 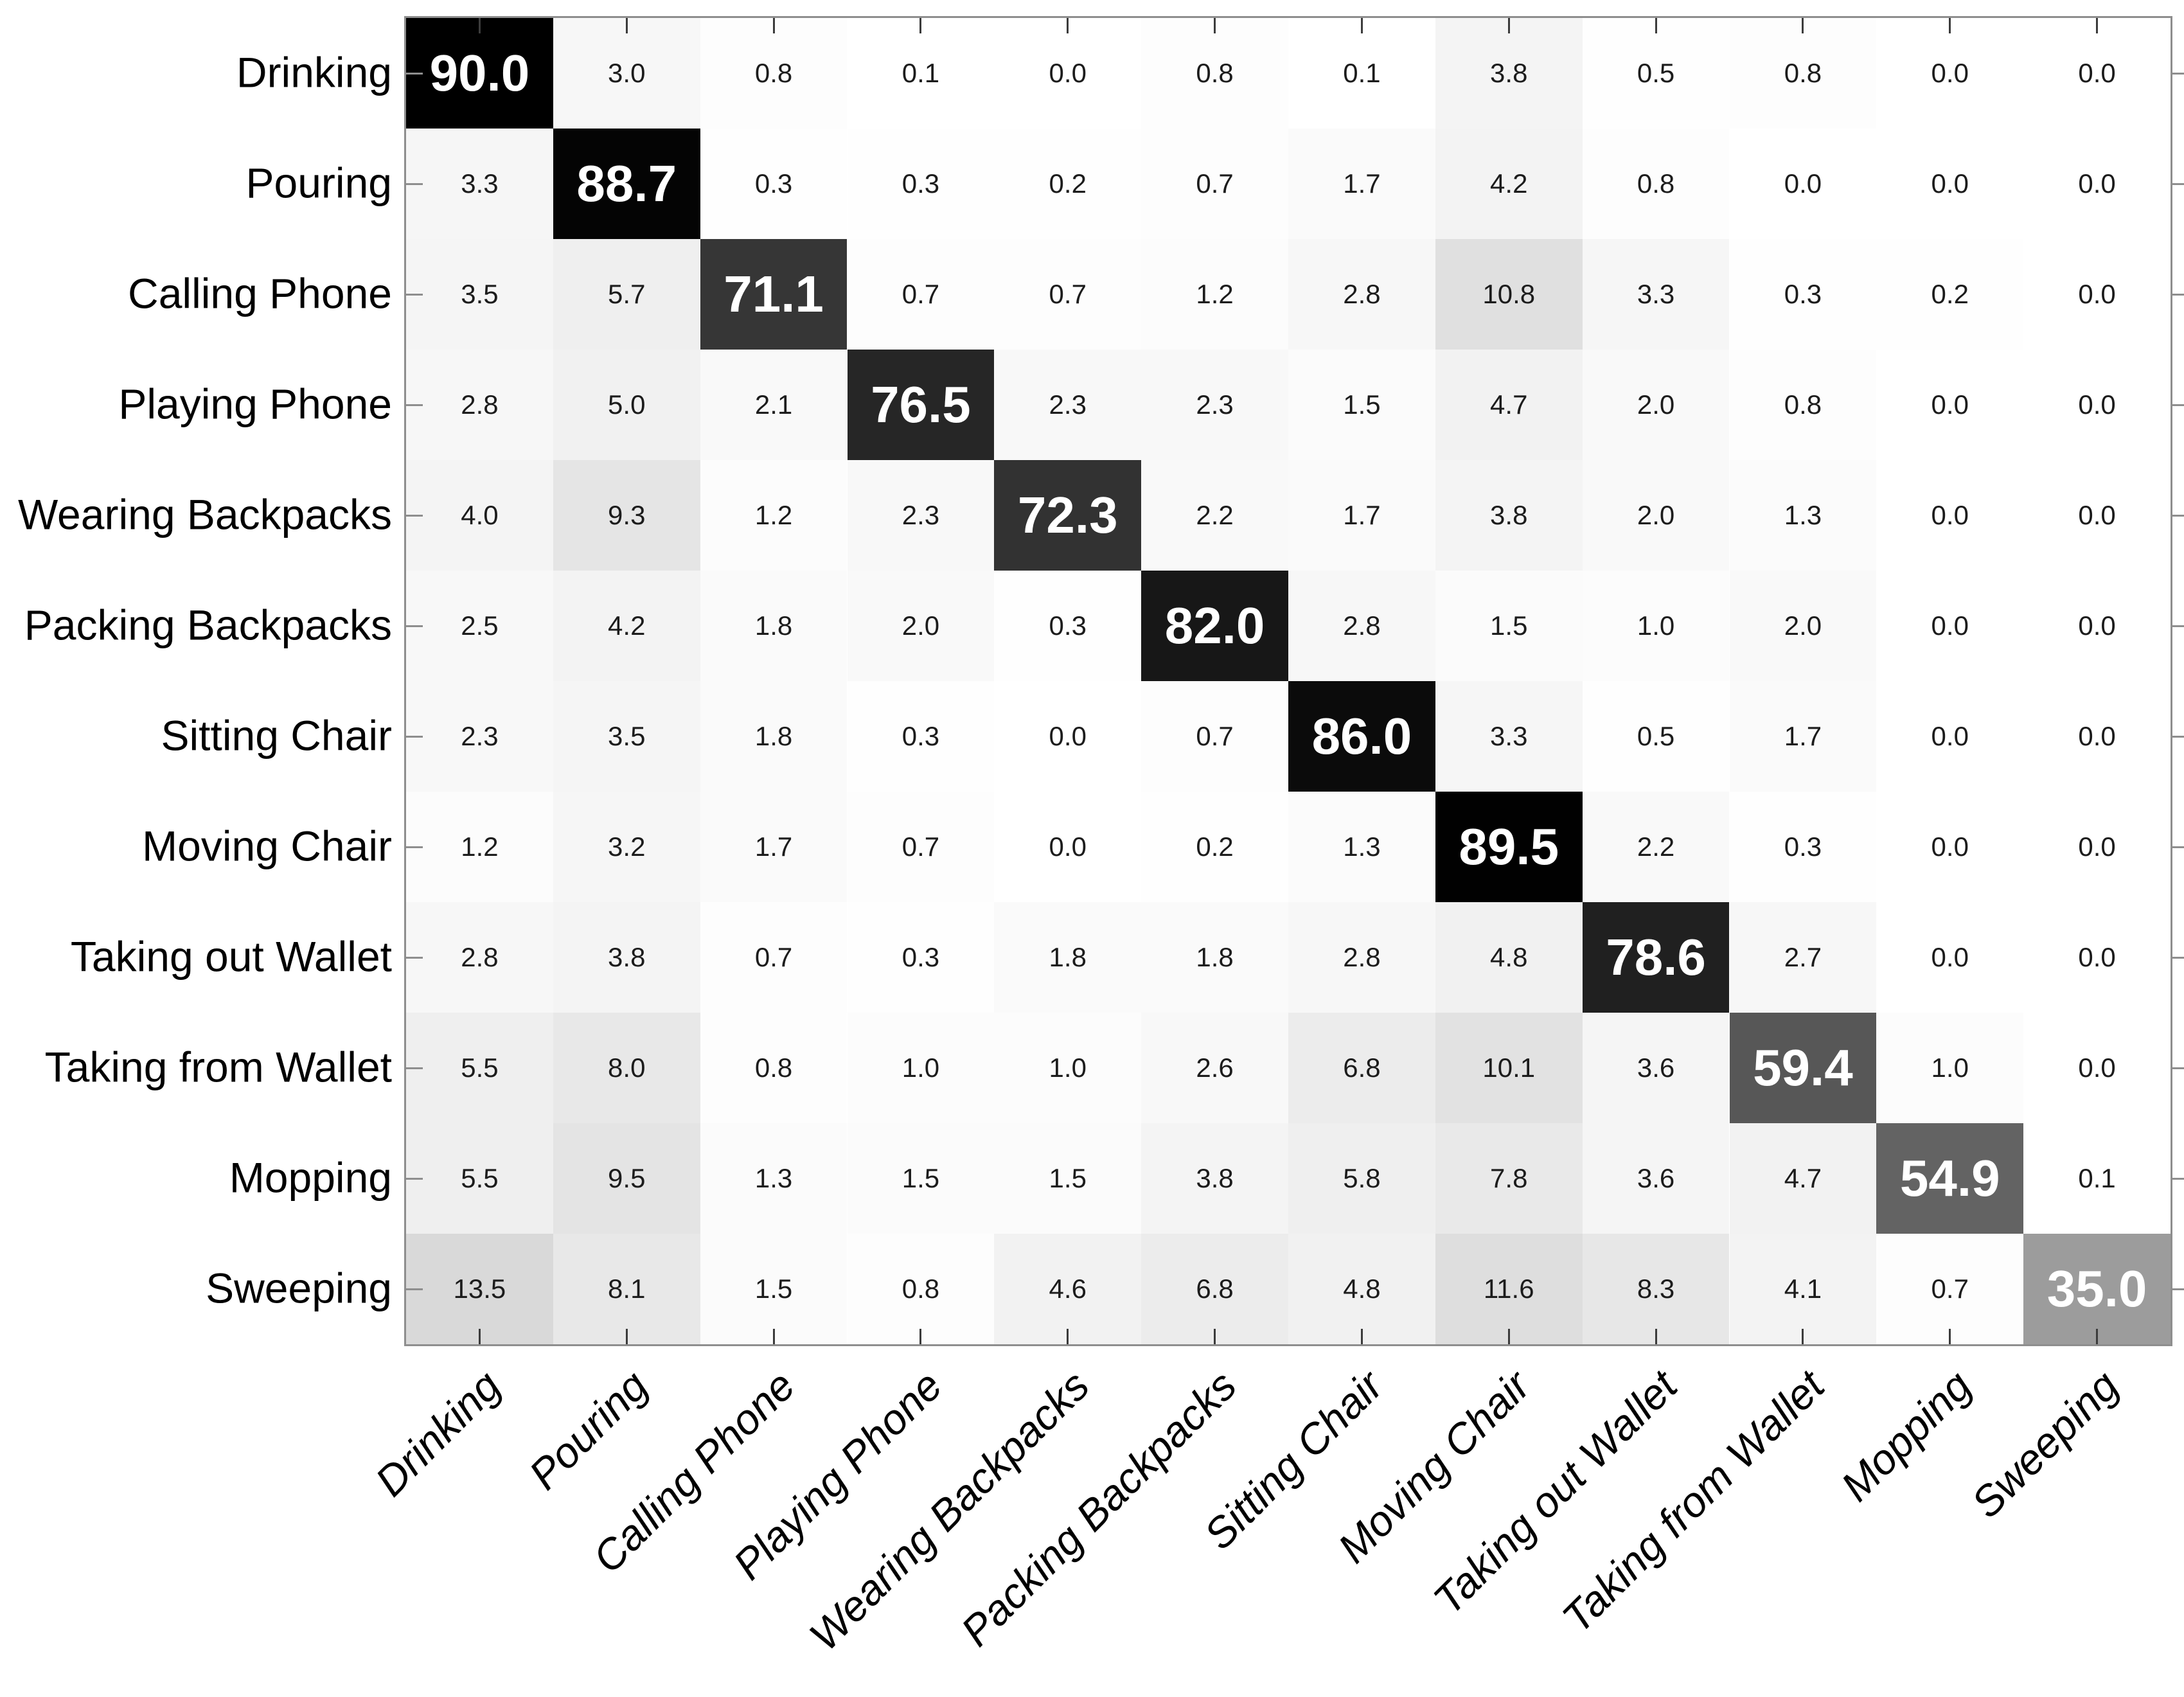 What do you see at coordinates (626, 626) in the screenshot?
I see `matrix-cell: 4.2` at bounding box center [626, 626].